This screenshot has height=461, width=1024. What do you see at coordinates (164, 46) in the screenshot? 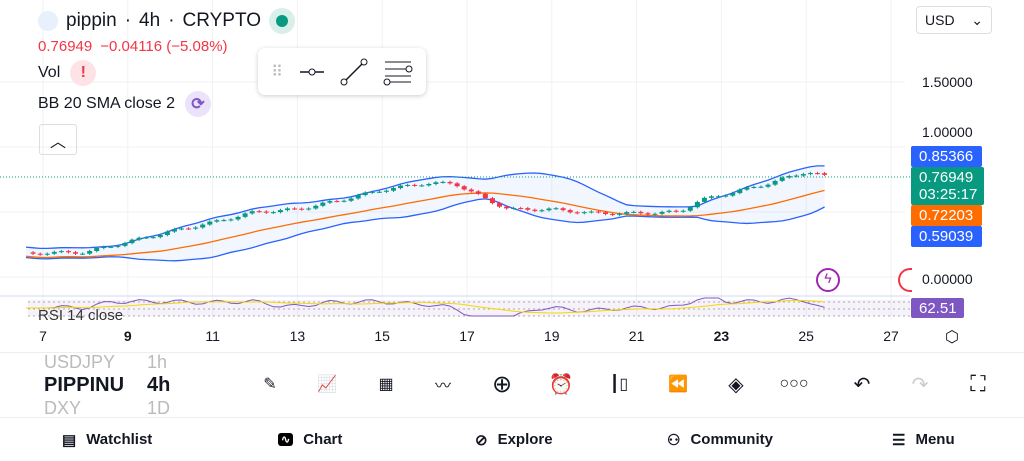
I see `change: −0.04116 (−5.08%)` at bounding box center [164, 46].